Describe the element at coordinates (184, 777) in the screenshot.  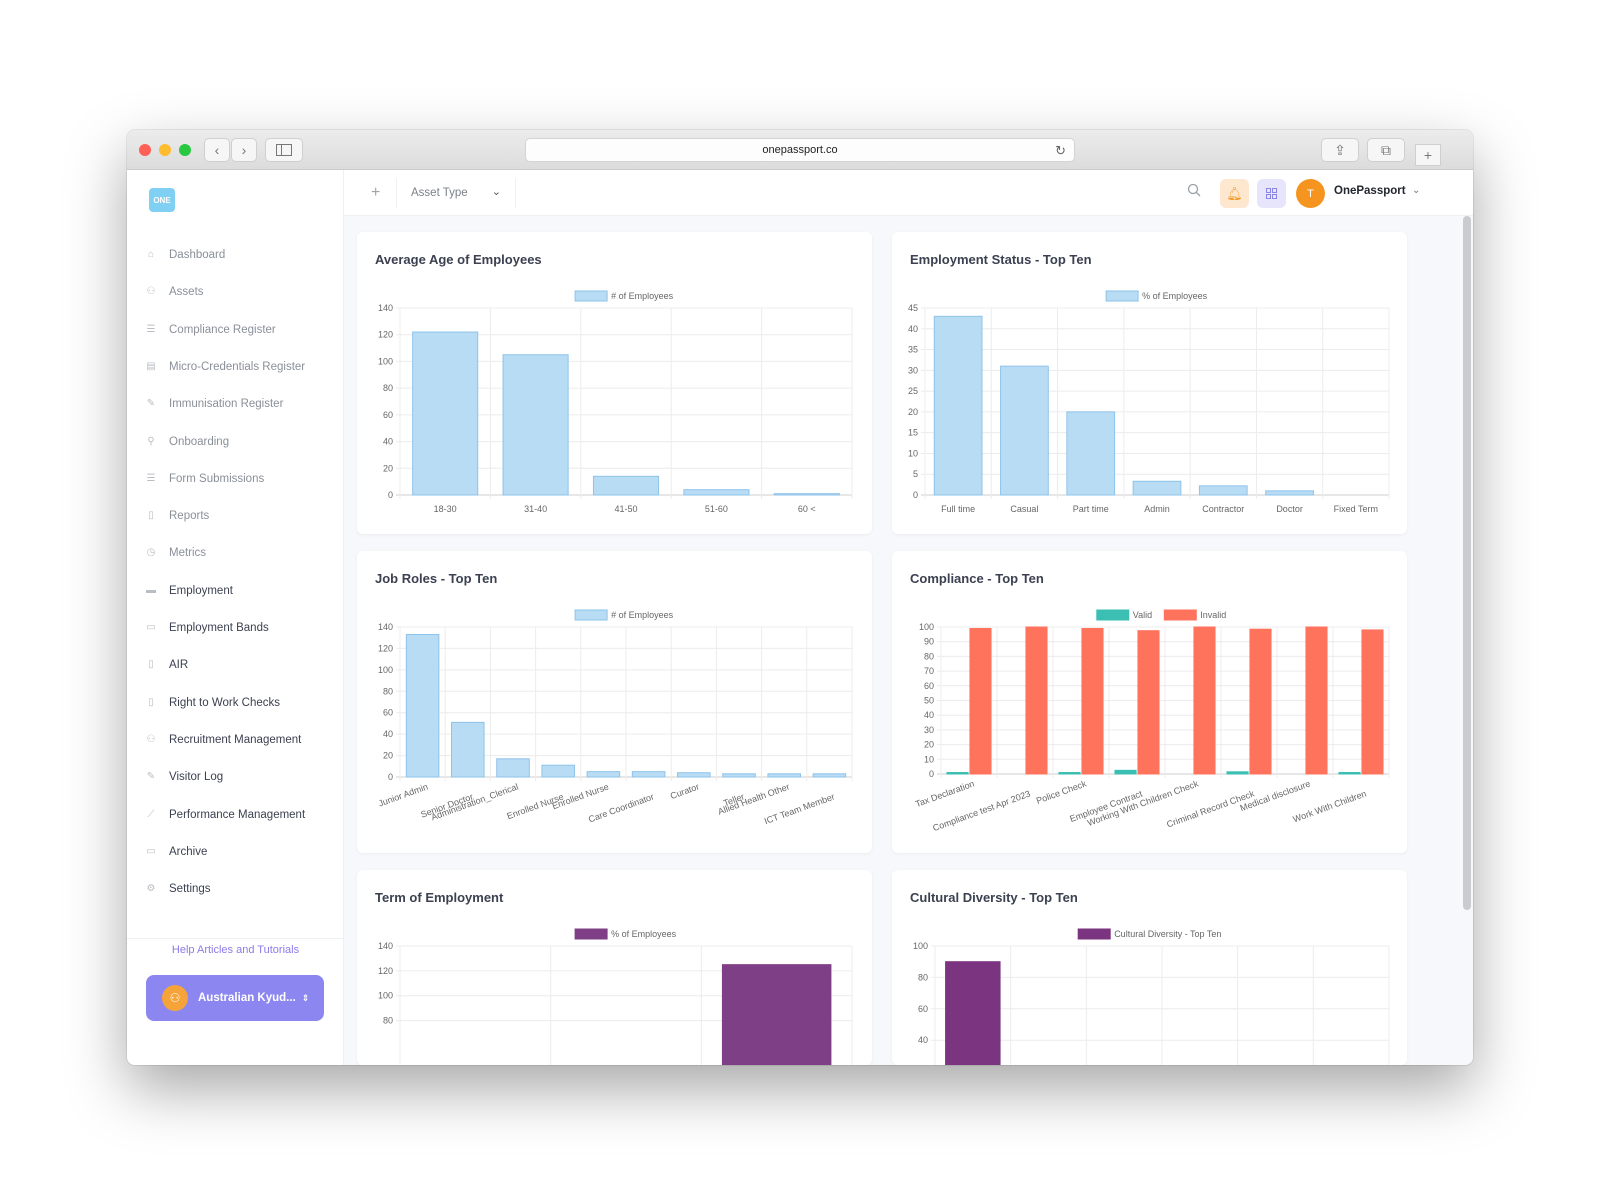
I see `sidebar-item-visitor-log: ✎ Visitor Log` at that location.